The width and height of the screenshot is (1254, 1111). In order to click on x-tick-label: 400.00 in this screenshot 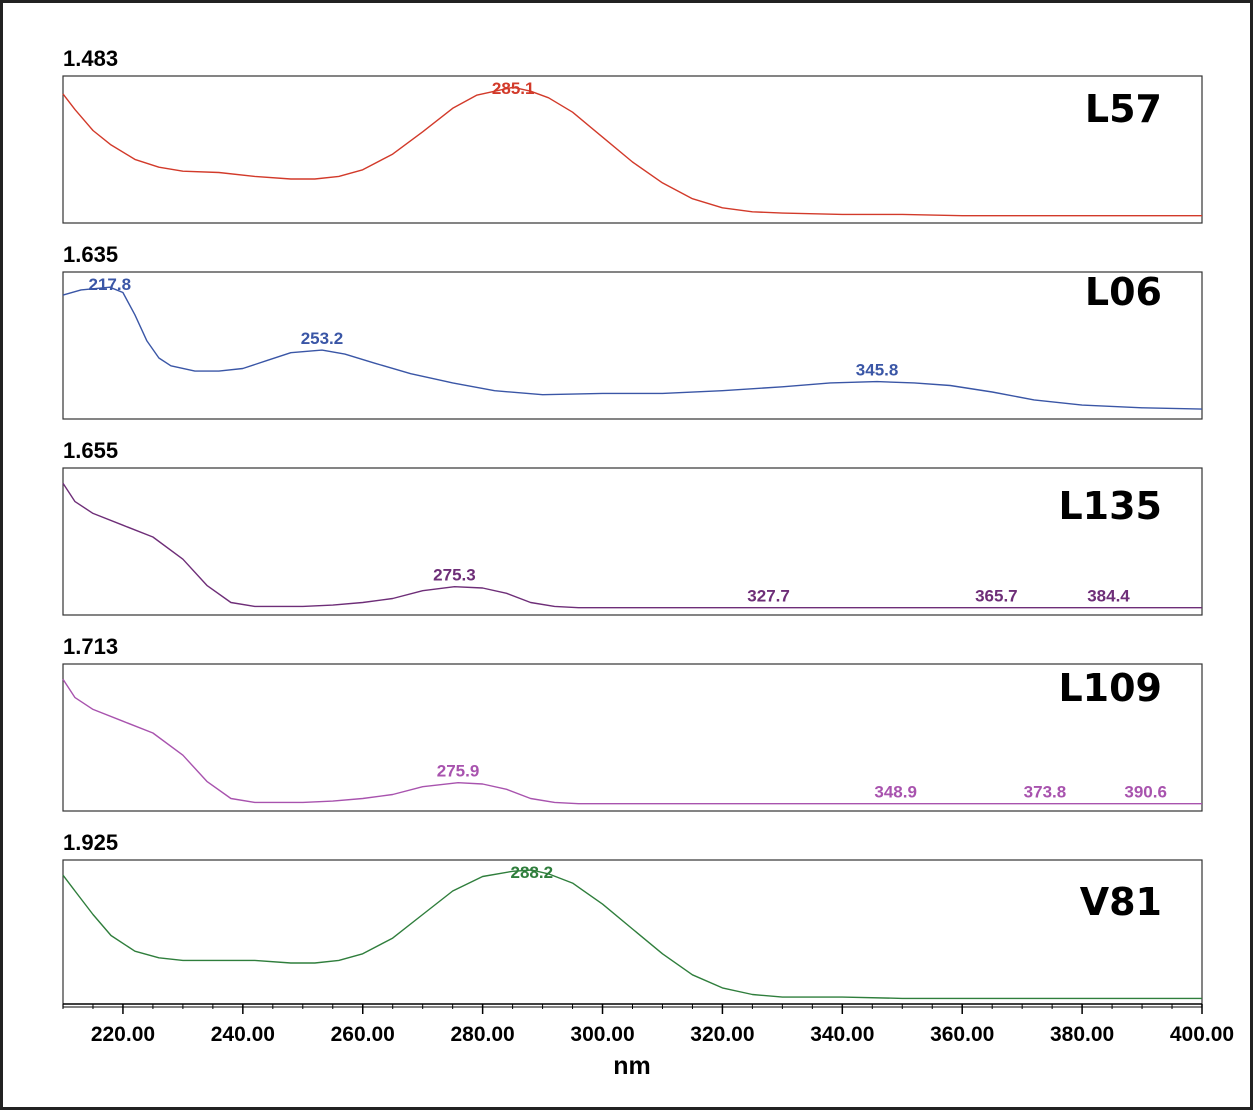, I will do `click(1202, 1034)`.